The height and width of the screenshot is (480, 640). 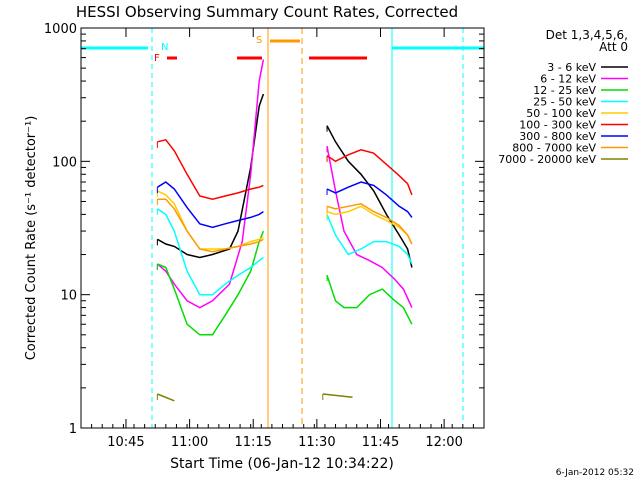 I want to click on x-tick-label: 11:15, so click(x=252, y=442).